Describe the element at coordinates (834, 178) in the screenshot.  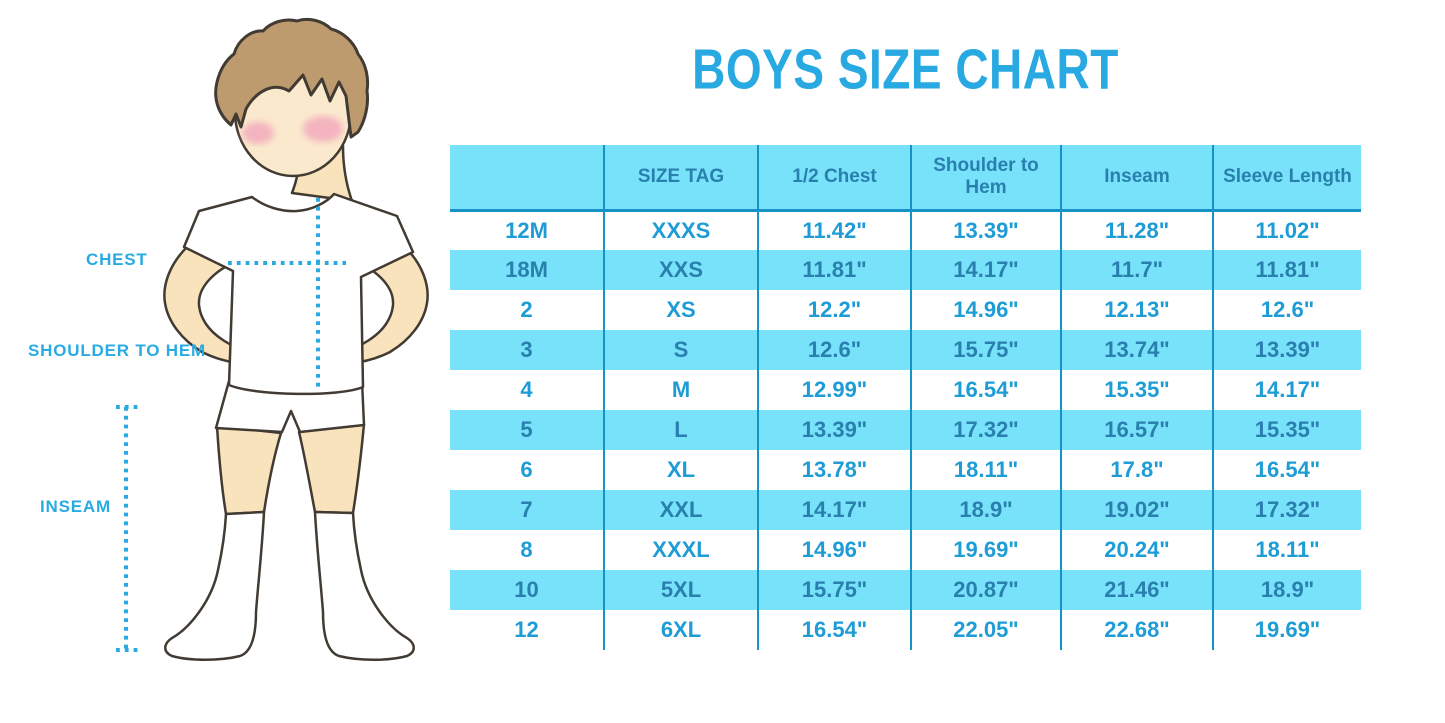
I see `column-header: 1/2 Chest` at that location.